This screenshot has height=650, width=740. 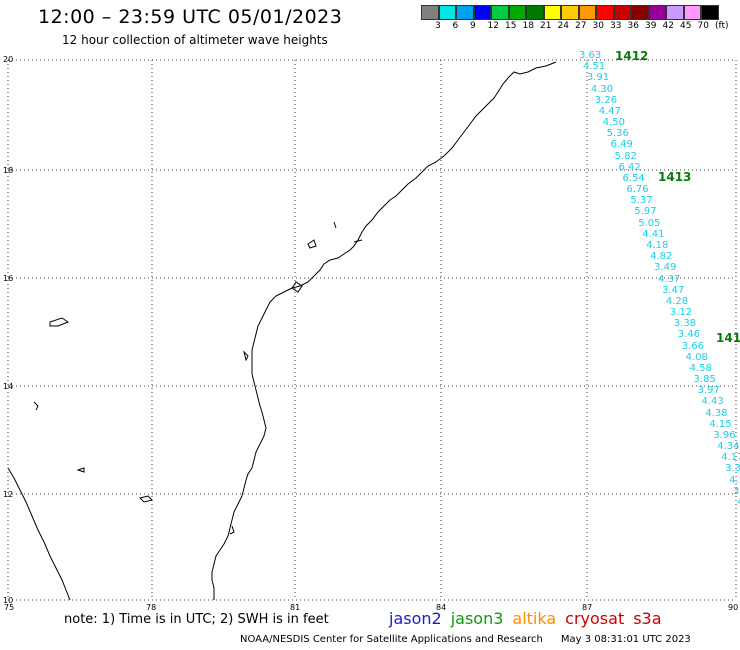 What do you see at coordinates (616, 26) in the screenshot?
I see `legend-tick-label: 33` at bounding box center [616, 26].